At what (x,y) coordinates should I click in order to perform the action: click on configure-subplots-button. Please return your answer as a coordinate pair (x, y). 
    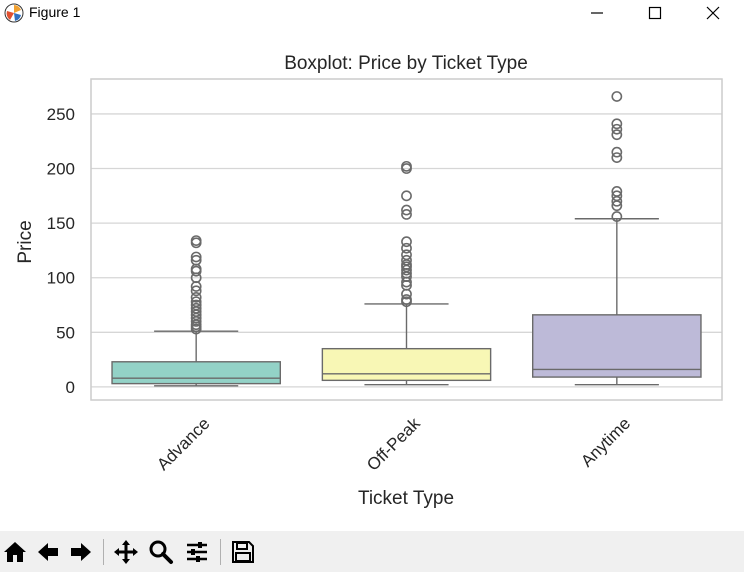
    Looking at the image, I should click on (197, 552).